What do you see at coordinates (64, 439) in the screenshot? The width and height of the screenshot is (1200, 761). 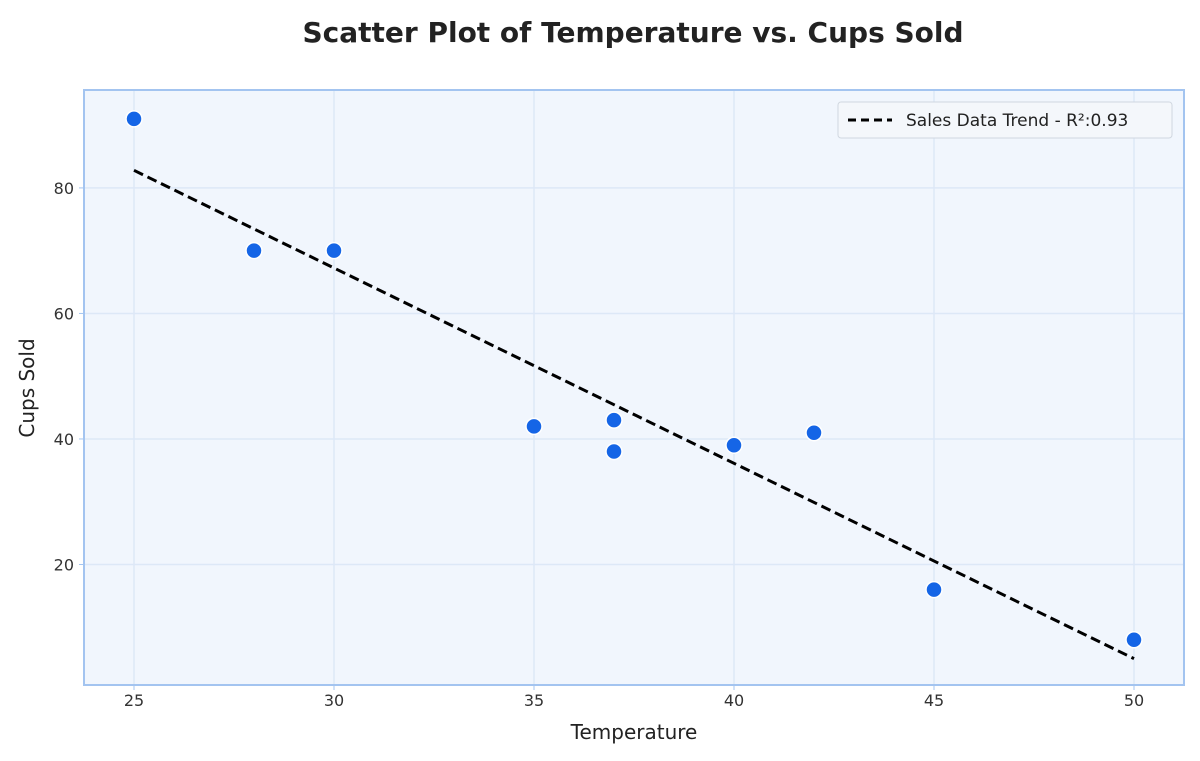 I see `y-tick-label: 40` at bounding box center [64, 439].